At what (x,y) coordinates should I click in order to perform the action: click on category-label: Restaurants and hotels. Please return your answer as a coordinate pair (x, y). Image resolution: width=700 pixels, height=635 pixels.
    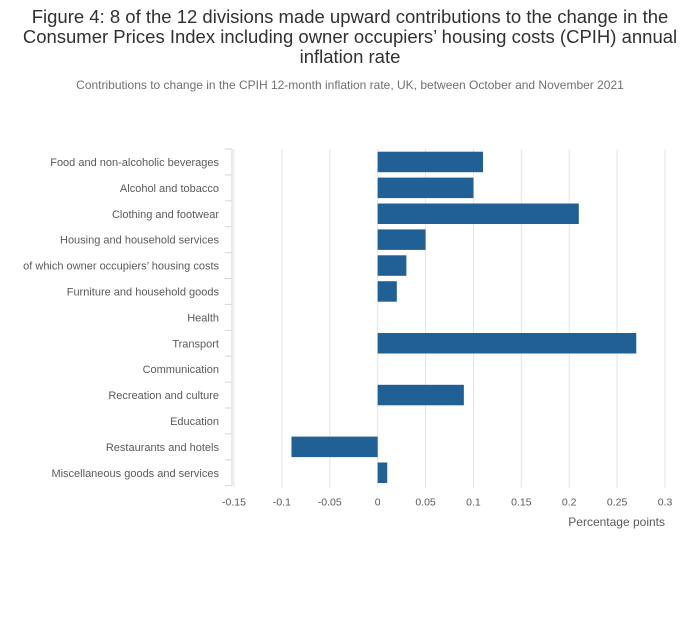
    Looking at the image, I should click on (163, 448).